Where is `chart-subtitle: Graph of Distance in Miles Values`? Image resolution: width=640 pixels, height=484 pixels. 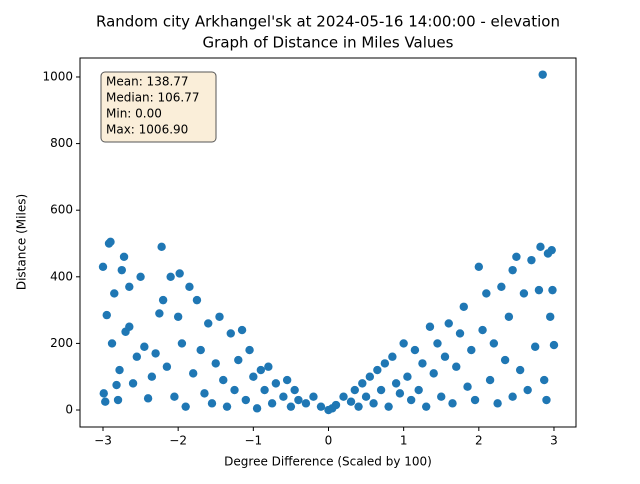 chart-subtitle: Graph of Distance in Miles Values is located at coordinates (328, 43).